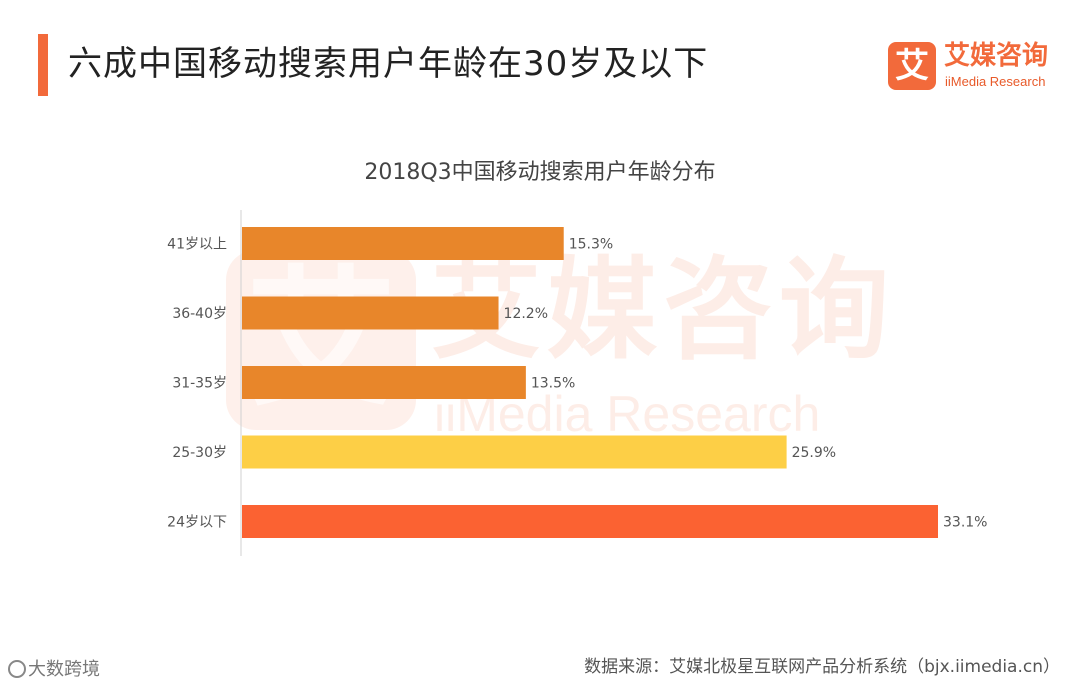  Describe the element at coordinates (526, 314) in the screenshot. I see `bar-value-label: 12.2%` at that location.